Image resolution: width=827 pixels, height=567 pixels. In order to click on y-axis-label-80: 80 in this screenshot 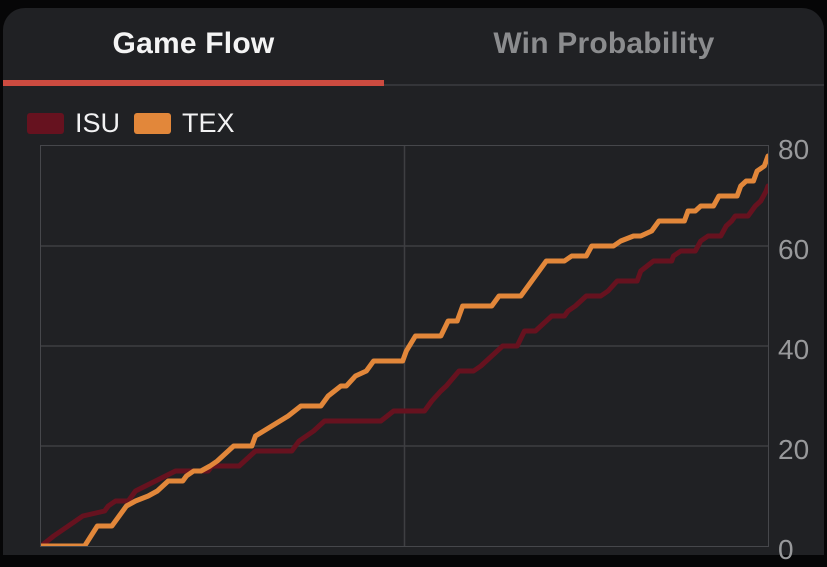, I will do `click(802, 150)`.